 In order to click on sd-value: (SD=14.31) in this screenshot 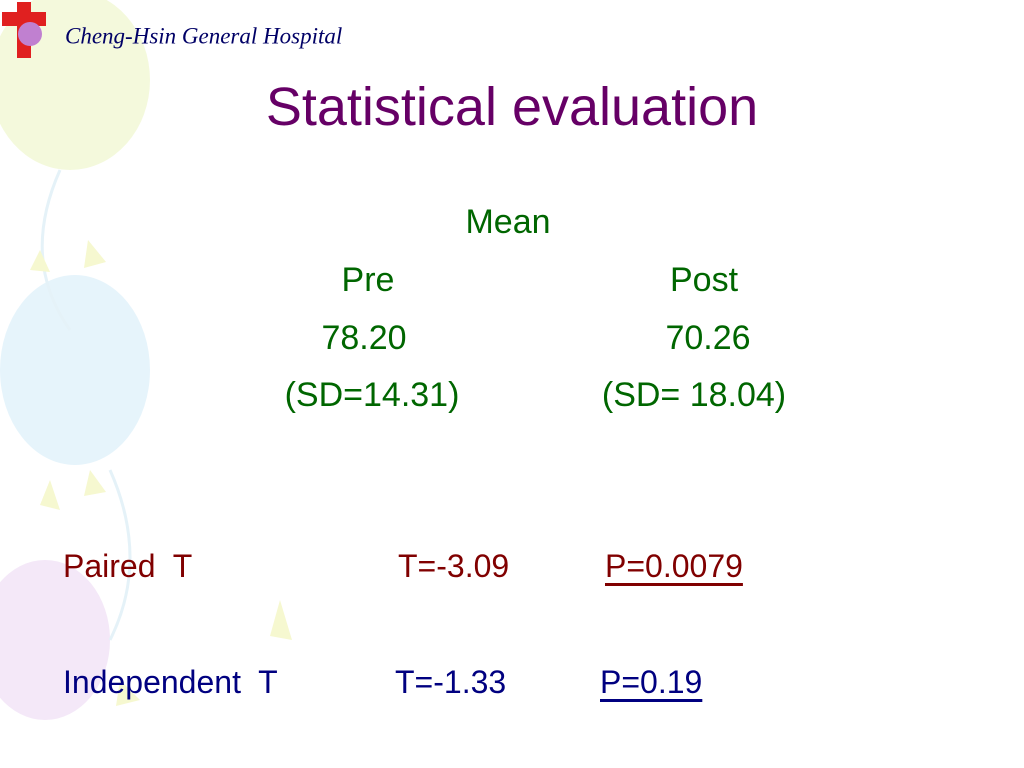, I will do `click(372, 395)`.